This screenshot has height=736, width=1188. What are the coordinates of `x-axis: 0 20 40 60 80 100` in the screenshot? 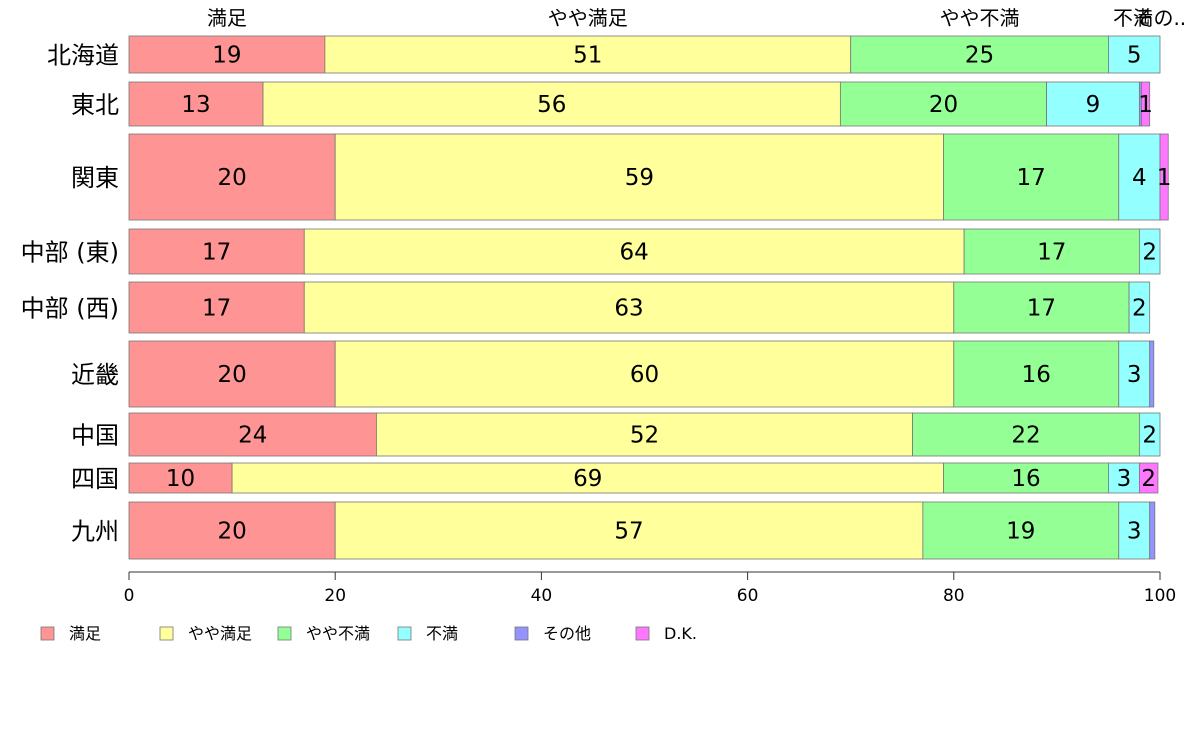 It's located at (650, 588).